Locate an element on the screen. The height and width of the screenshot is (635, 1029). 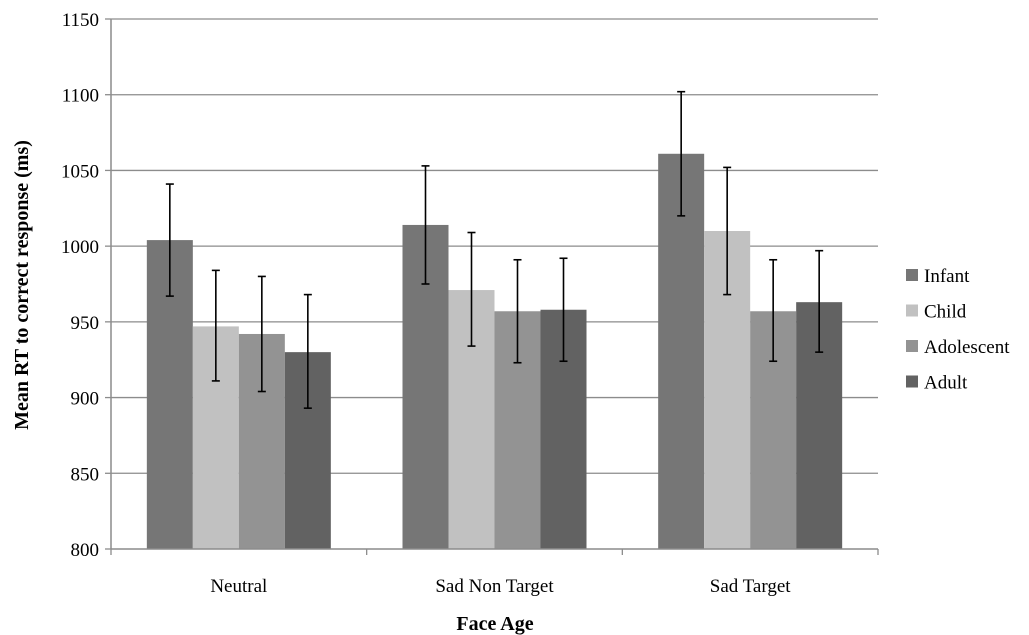
y-axis-title: Mean RT to correct response (ms) is located at coordinates (22, 285).